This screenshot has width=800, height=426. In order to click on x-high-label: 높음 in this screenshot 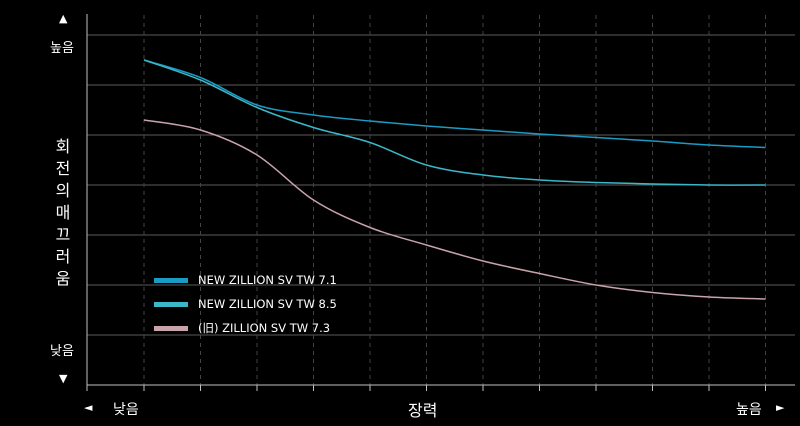, I will do `click(749, 410)`.